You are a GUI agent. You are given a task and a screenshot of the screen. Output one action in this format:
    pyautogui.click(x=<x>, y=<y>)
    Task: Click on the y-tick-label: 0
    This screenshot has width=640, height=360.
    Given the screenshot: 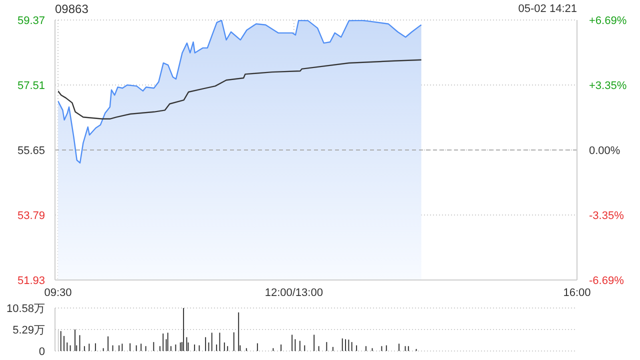 What is the action you would take?
    pyautogui.click(x=41, y=352)
    